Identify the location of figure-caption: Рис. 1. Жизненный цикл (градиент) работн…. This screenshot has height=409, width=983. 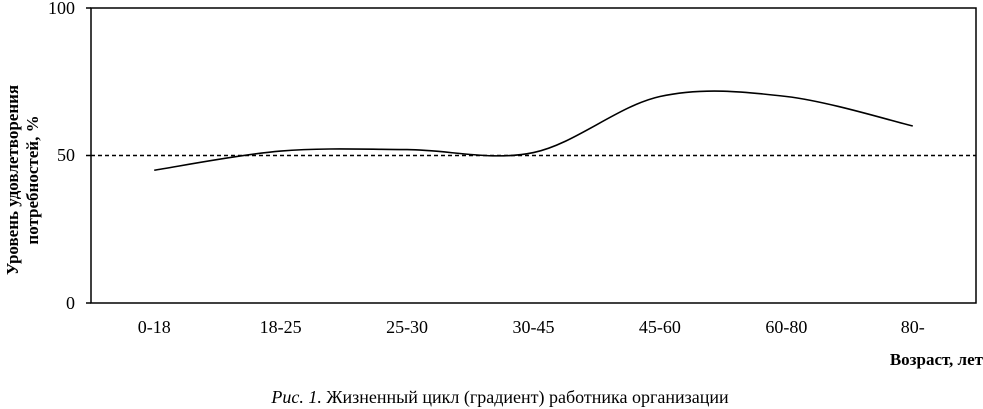
(499, 397).